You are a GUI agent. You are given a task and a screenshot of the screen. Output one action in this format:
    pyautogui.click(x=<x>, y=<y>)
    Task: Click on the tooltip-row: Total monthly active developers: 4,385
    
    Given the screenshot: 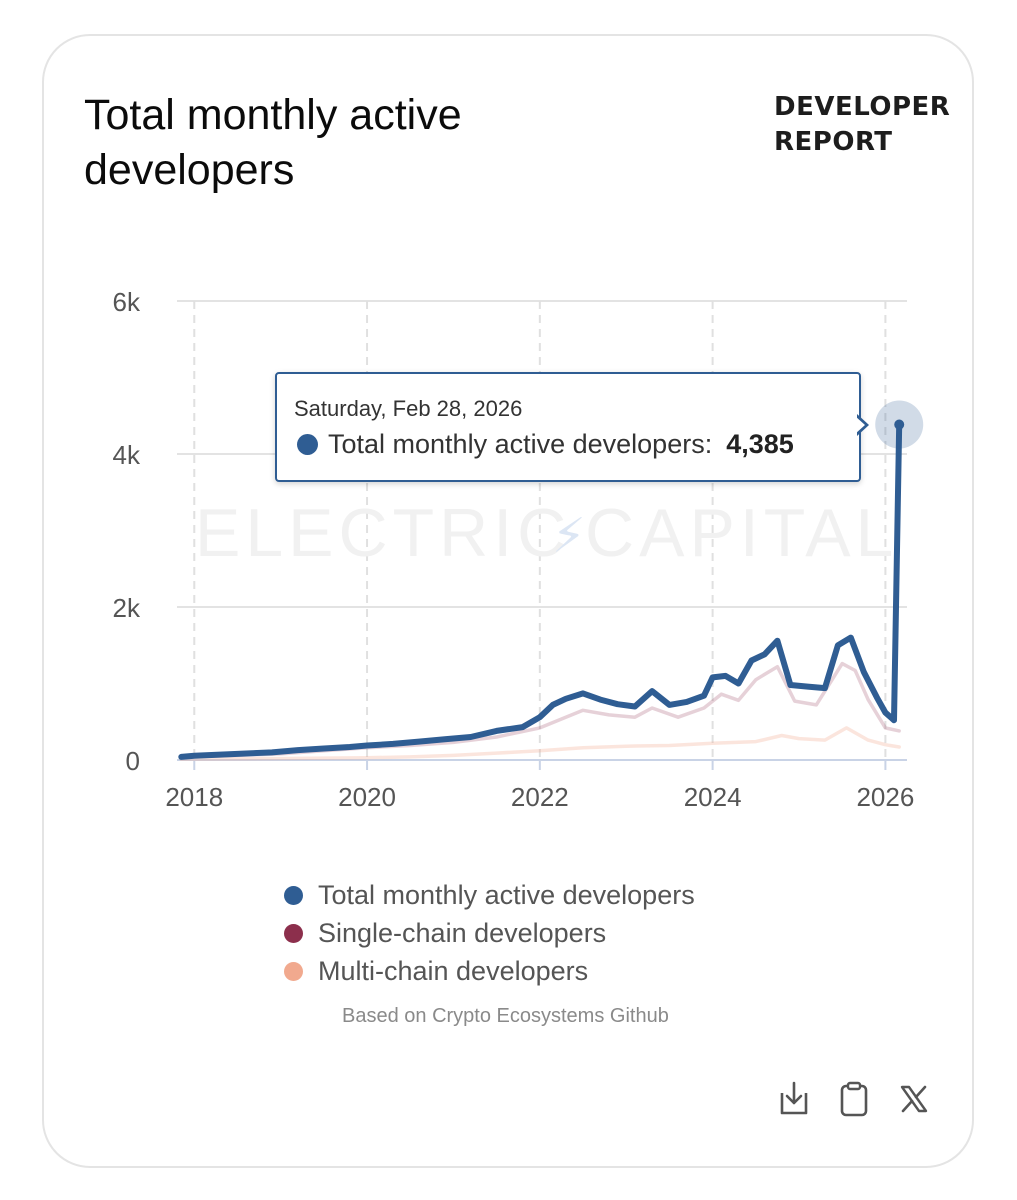 What is the action you would take?
    pyautogui.click(x=545, y=444)
    